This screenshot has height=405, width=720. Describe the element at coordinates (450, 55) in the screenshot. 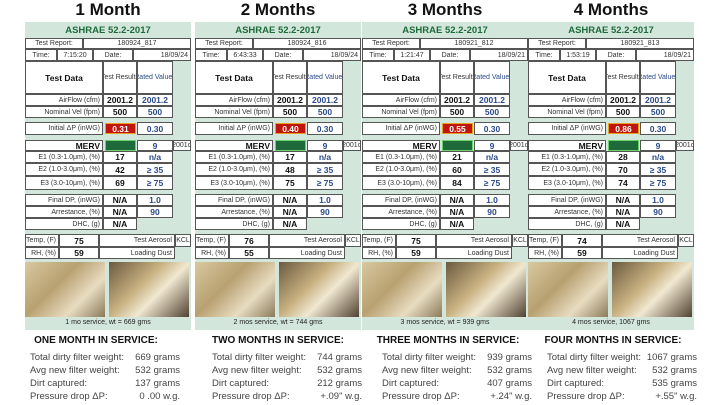

I see `date-label: Date:` at that location.